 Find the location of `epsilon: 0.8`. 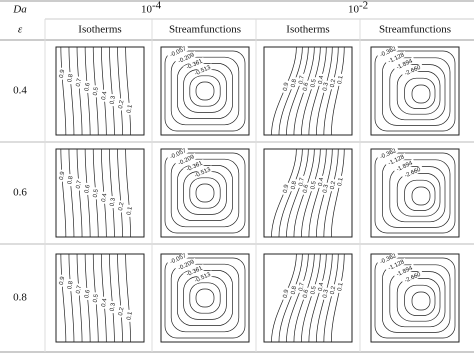

epsilon: 0.8 is located at coordinates (20, 298).